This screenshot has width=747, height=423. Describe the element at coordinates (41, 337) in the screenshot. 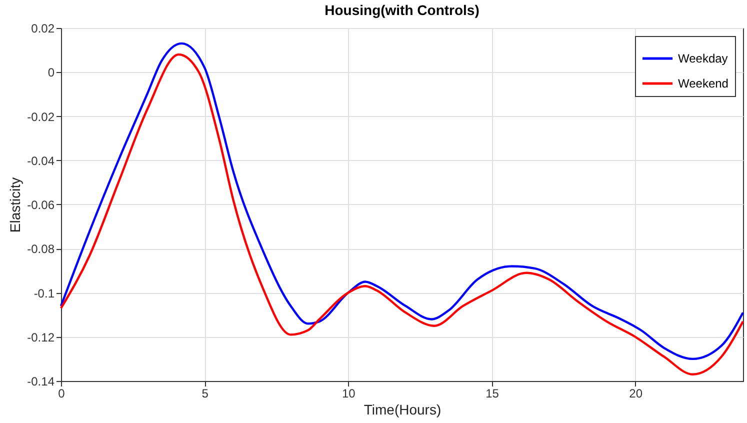

I see `y-tick-label: -0.12` at that location.